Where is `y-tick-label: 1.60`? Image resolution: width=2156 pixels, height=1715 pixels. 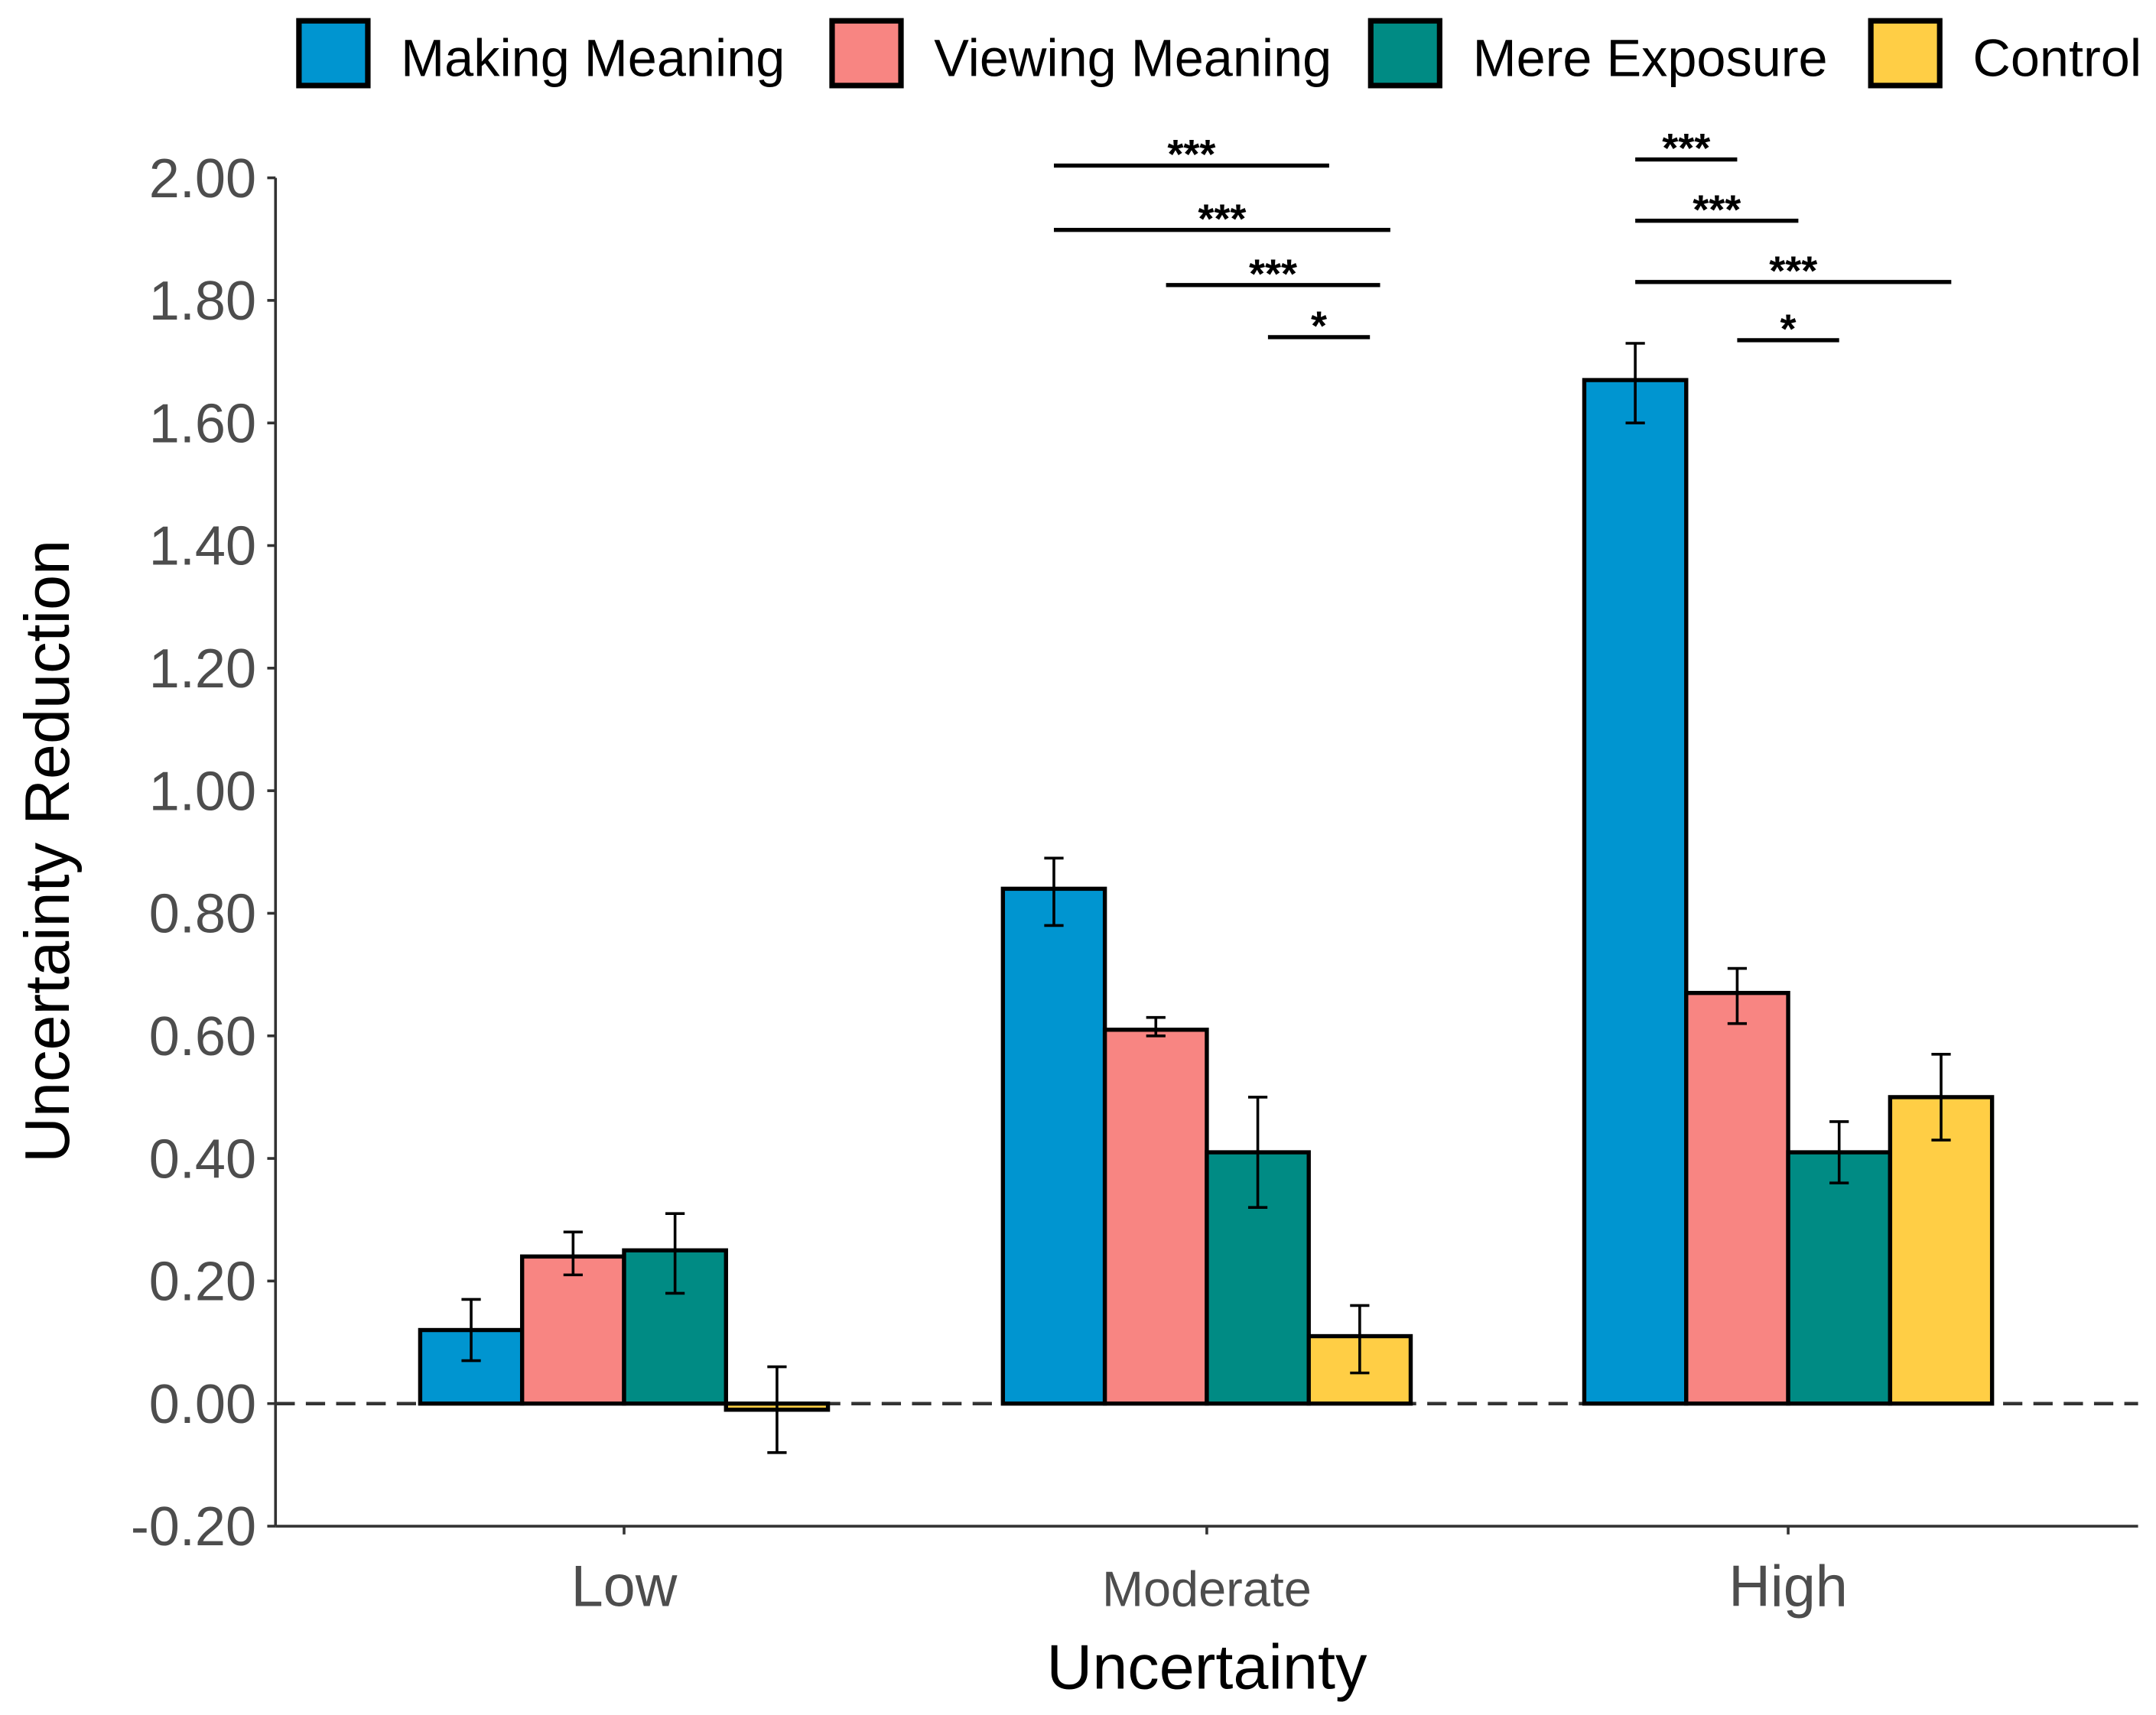
y-tick-label: 1.60 is located at coordinates (202, 423).